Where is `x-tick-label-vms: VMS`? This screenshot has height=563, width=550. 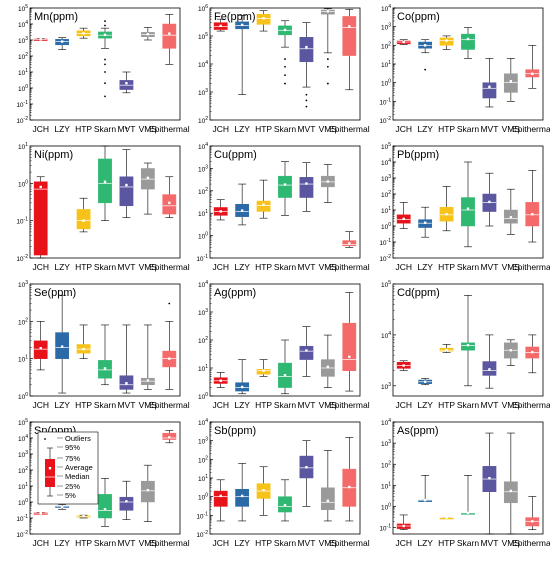
x-tick-label-vms: VMS is located at coordinates (328, 267).